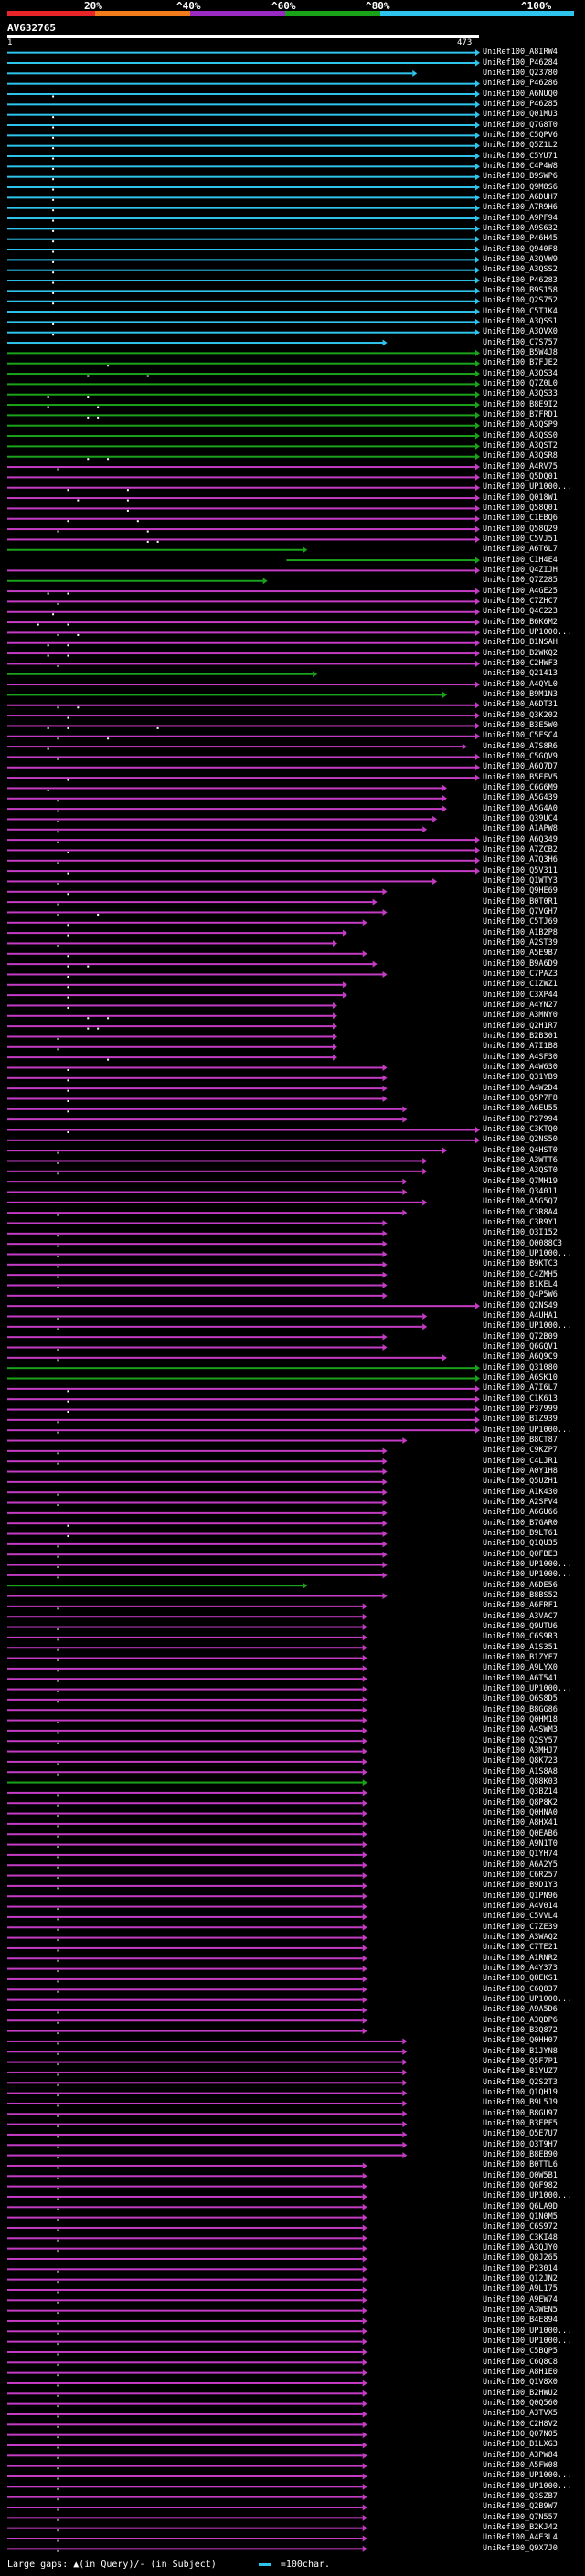 The height and width of the screenshot is (2576, 585). I want to click on hit-label-link: UniRef100_A3QST0, so click(520, 1171).